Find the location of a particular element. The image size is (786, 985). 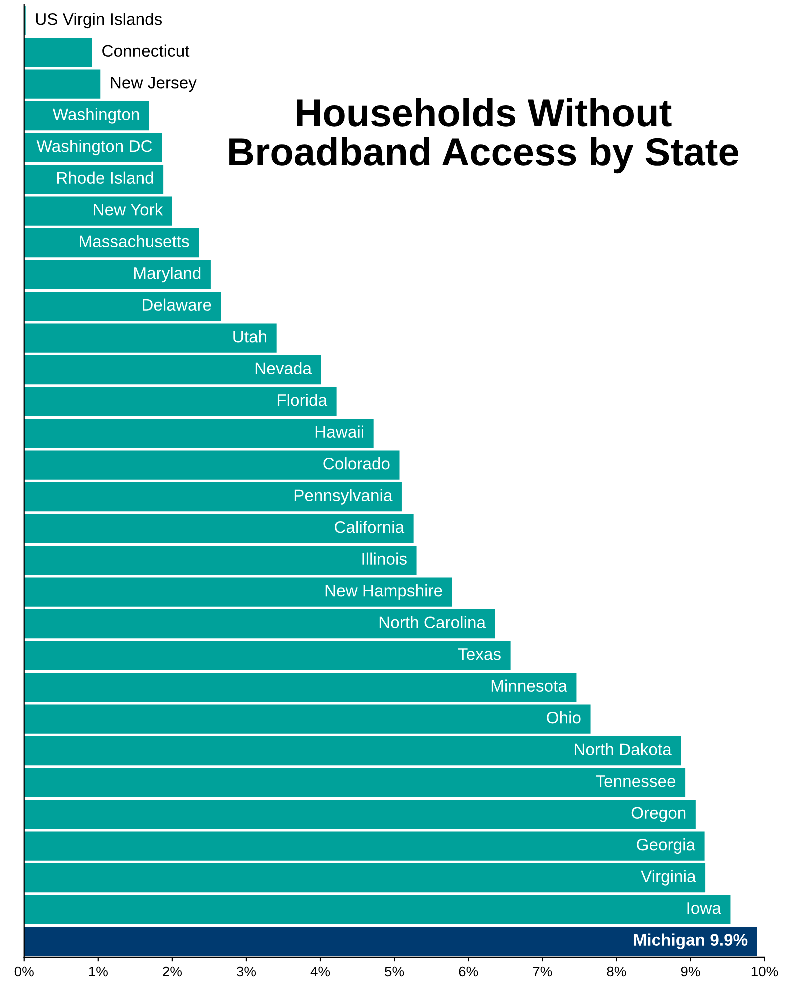

x-tick-label: 4% is located at coordinates (320, 971).